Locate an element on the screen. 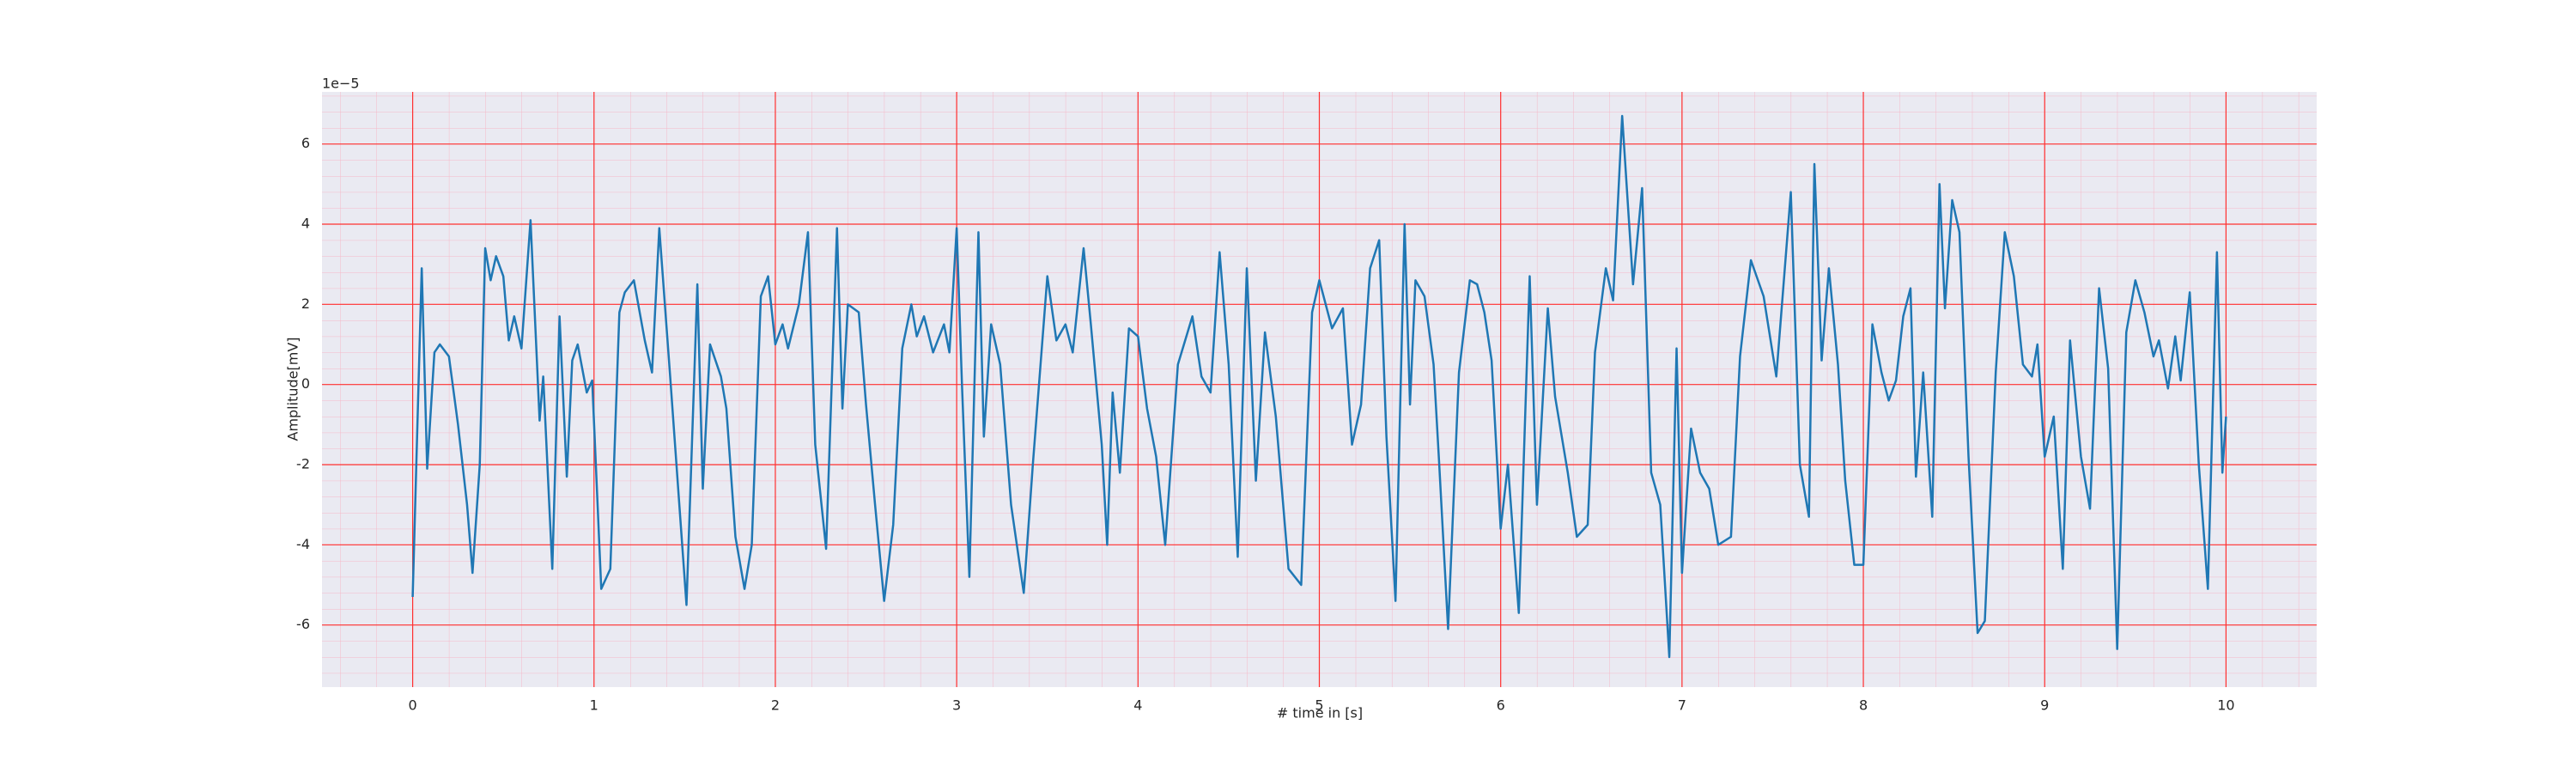 This screenshot has height=773, width=2576. x-axis-label: # time in [s] is located at coordinates (1320, 713).